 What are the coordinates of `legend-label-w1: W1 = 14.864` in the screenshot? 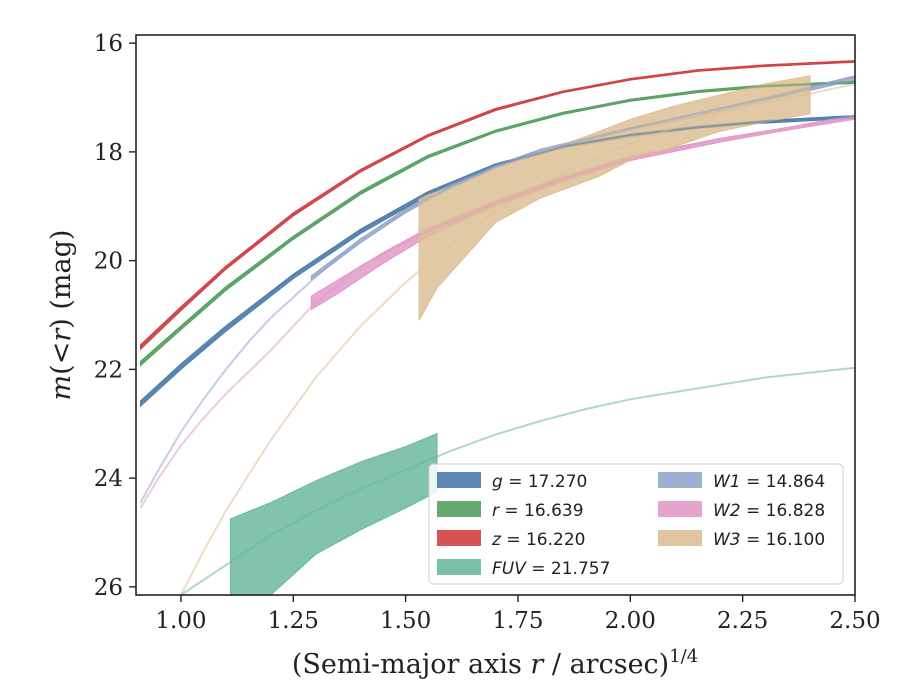 It's located at (769, 482).